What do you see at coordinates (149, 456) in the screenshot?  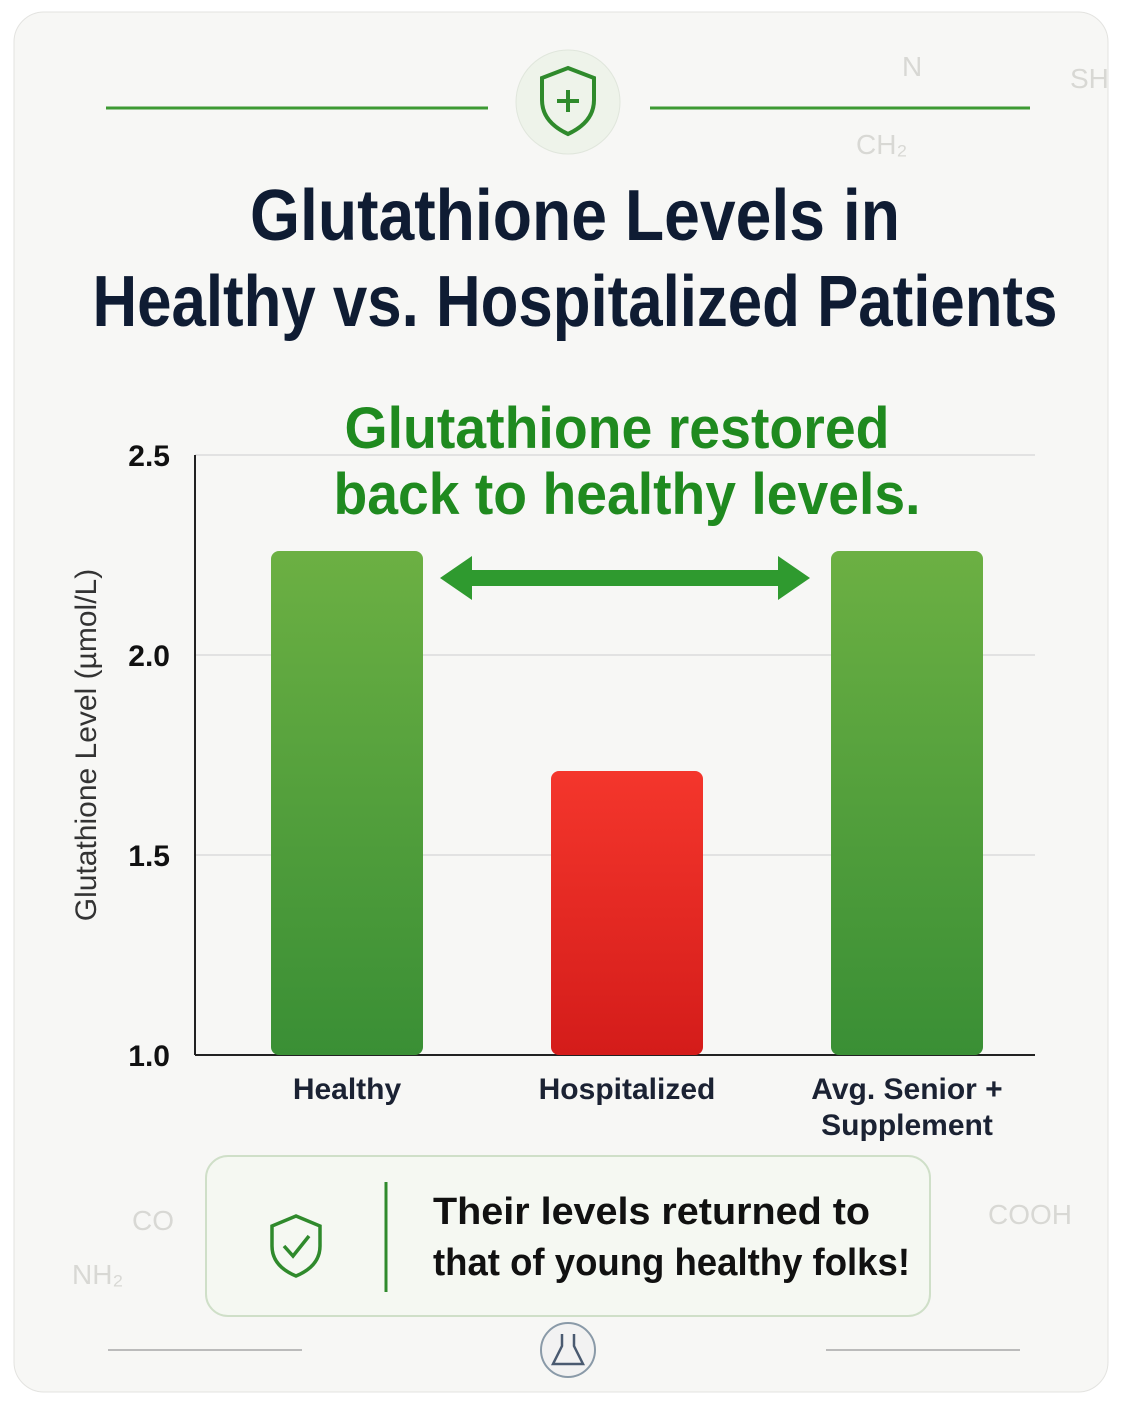 I see `y-tick-label: 2.5` at bounding box center [149, 456].